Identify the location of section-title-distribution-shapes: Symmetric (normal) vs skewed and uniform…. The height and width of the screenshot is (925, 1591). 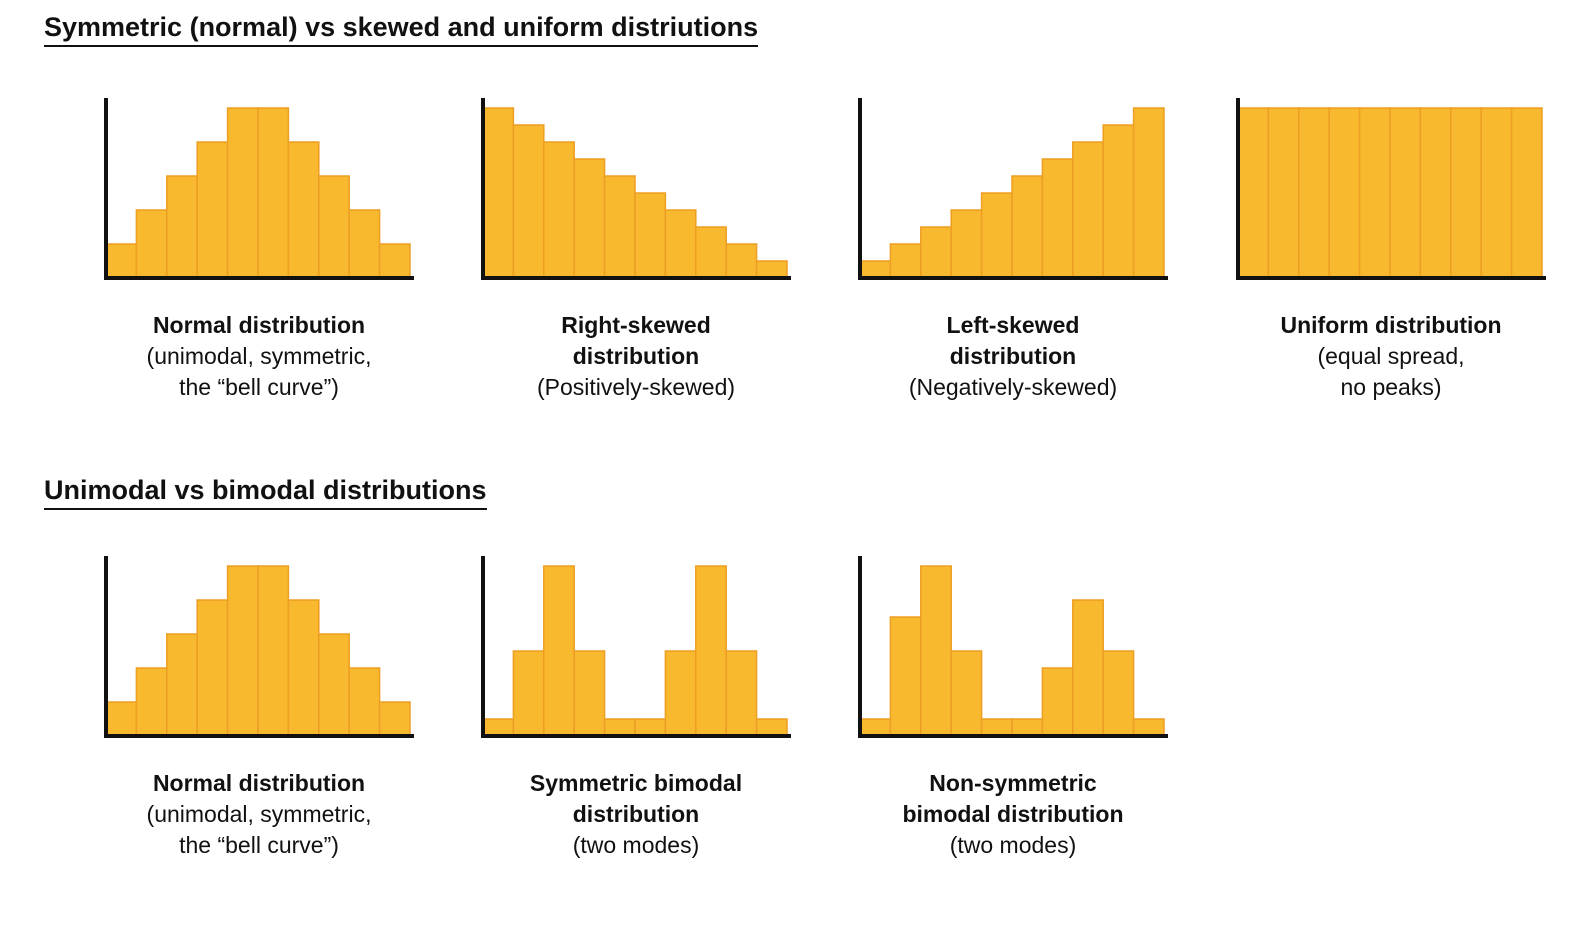
(401, 28).